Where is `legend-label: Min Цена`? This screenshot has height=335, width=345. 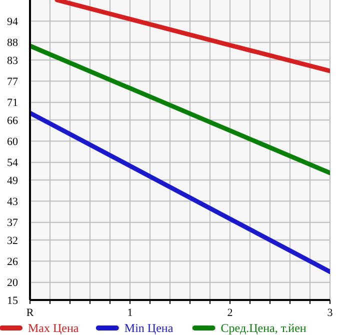
legend-label: Min Цена is located at coordinates (149, 328).